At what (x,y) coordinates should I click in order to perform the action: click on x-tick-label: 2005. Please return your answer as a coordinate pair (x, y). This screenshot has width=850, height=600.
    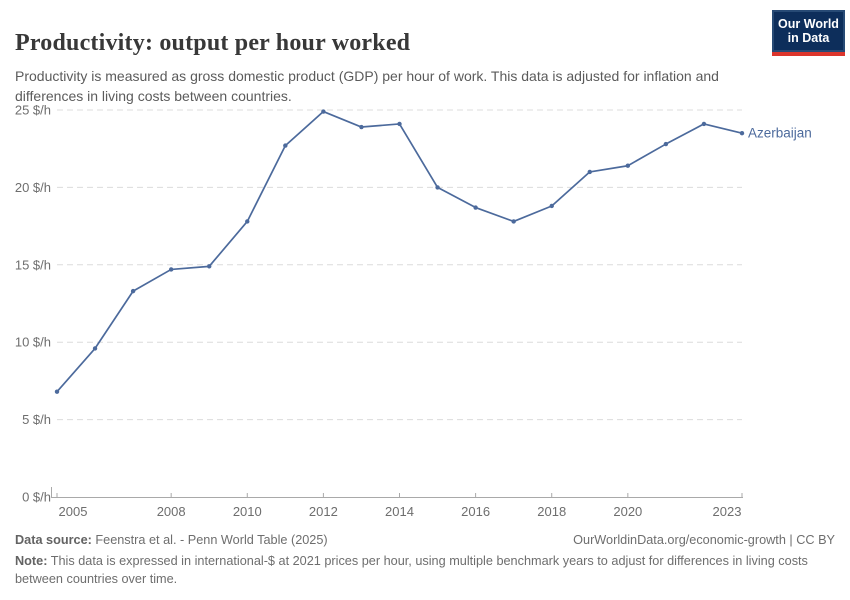
    Looking at the image, I should click on (73, 511).